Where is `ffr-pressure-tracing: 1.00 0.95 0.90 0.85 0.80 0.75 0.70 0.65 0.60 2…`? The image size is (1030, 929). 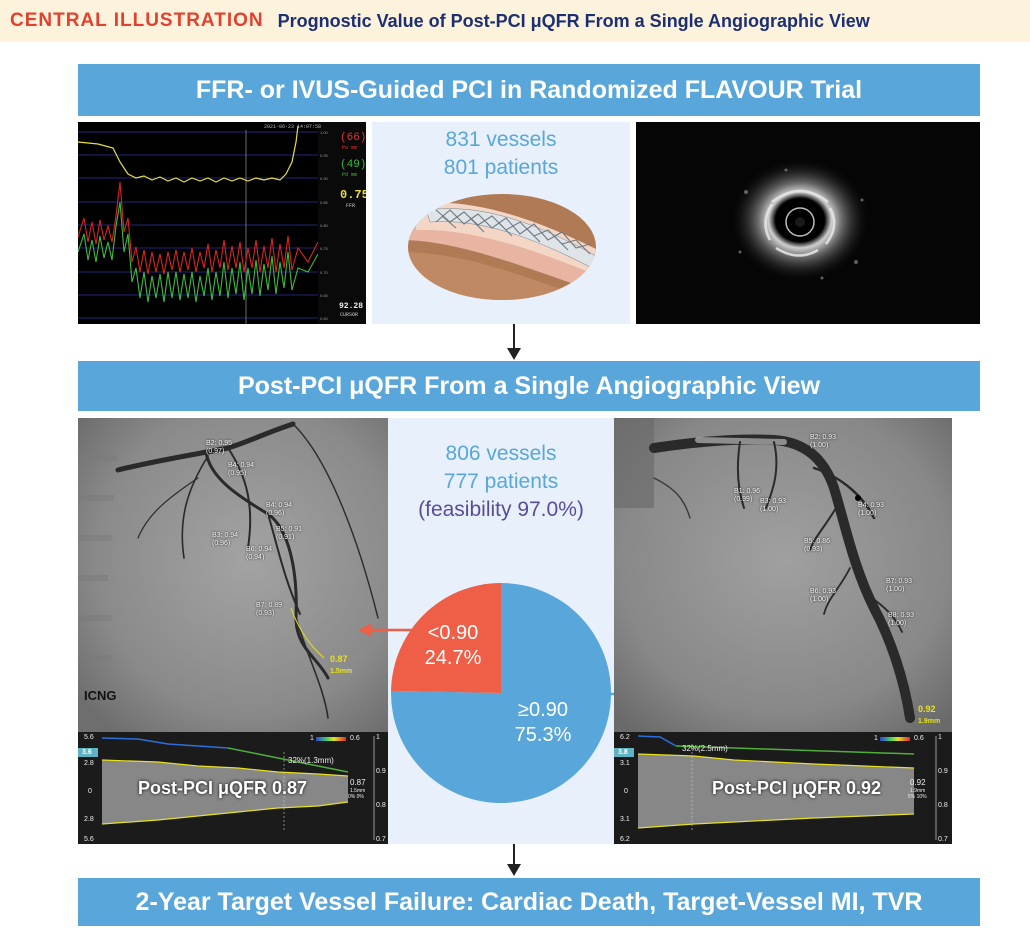 ffr-pressure-tracing: 1.00 0.95 0.90 0.85 0.80 0.75 0.70 0.65 0.60 2… is located at coordinates (222, 223).